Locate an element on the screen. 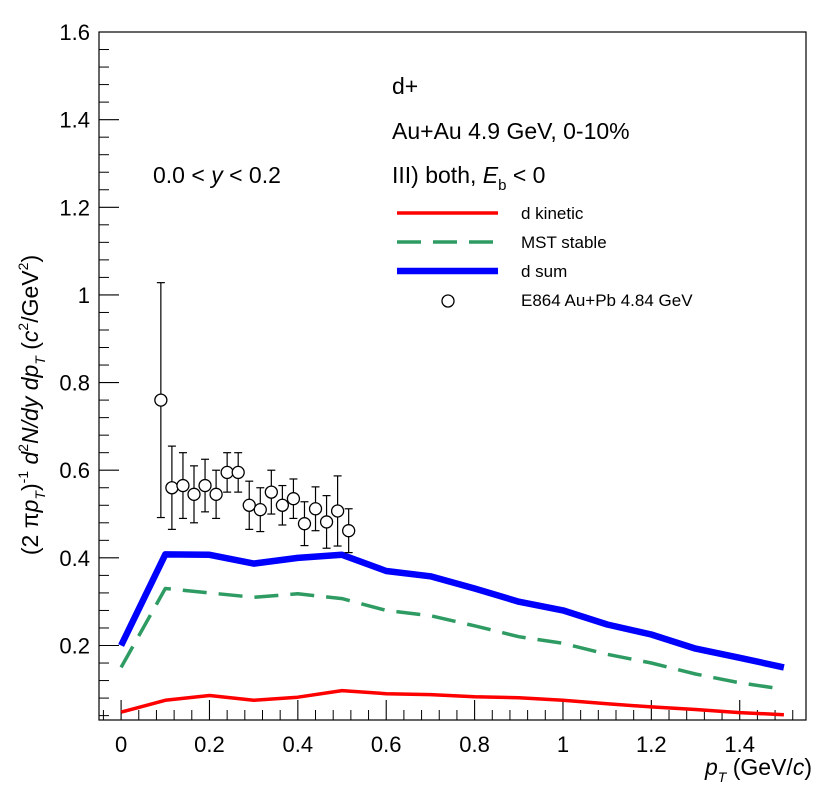  y-axis-label: (2 πpT)-1 d2N/dy dpT (c2/GeV2) is located at coordinates (31, 405).